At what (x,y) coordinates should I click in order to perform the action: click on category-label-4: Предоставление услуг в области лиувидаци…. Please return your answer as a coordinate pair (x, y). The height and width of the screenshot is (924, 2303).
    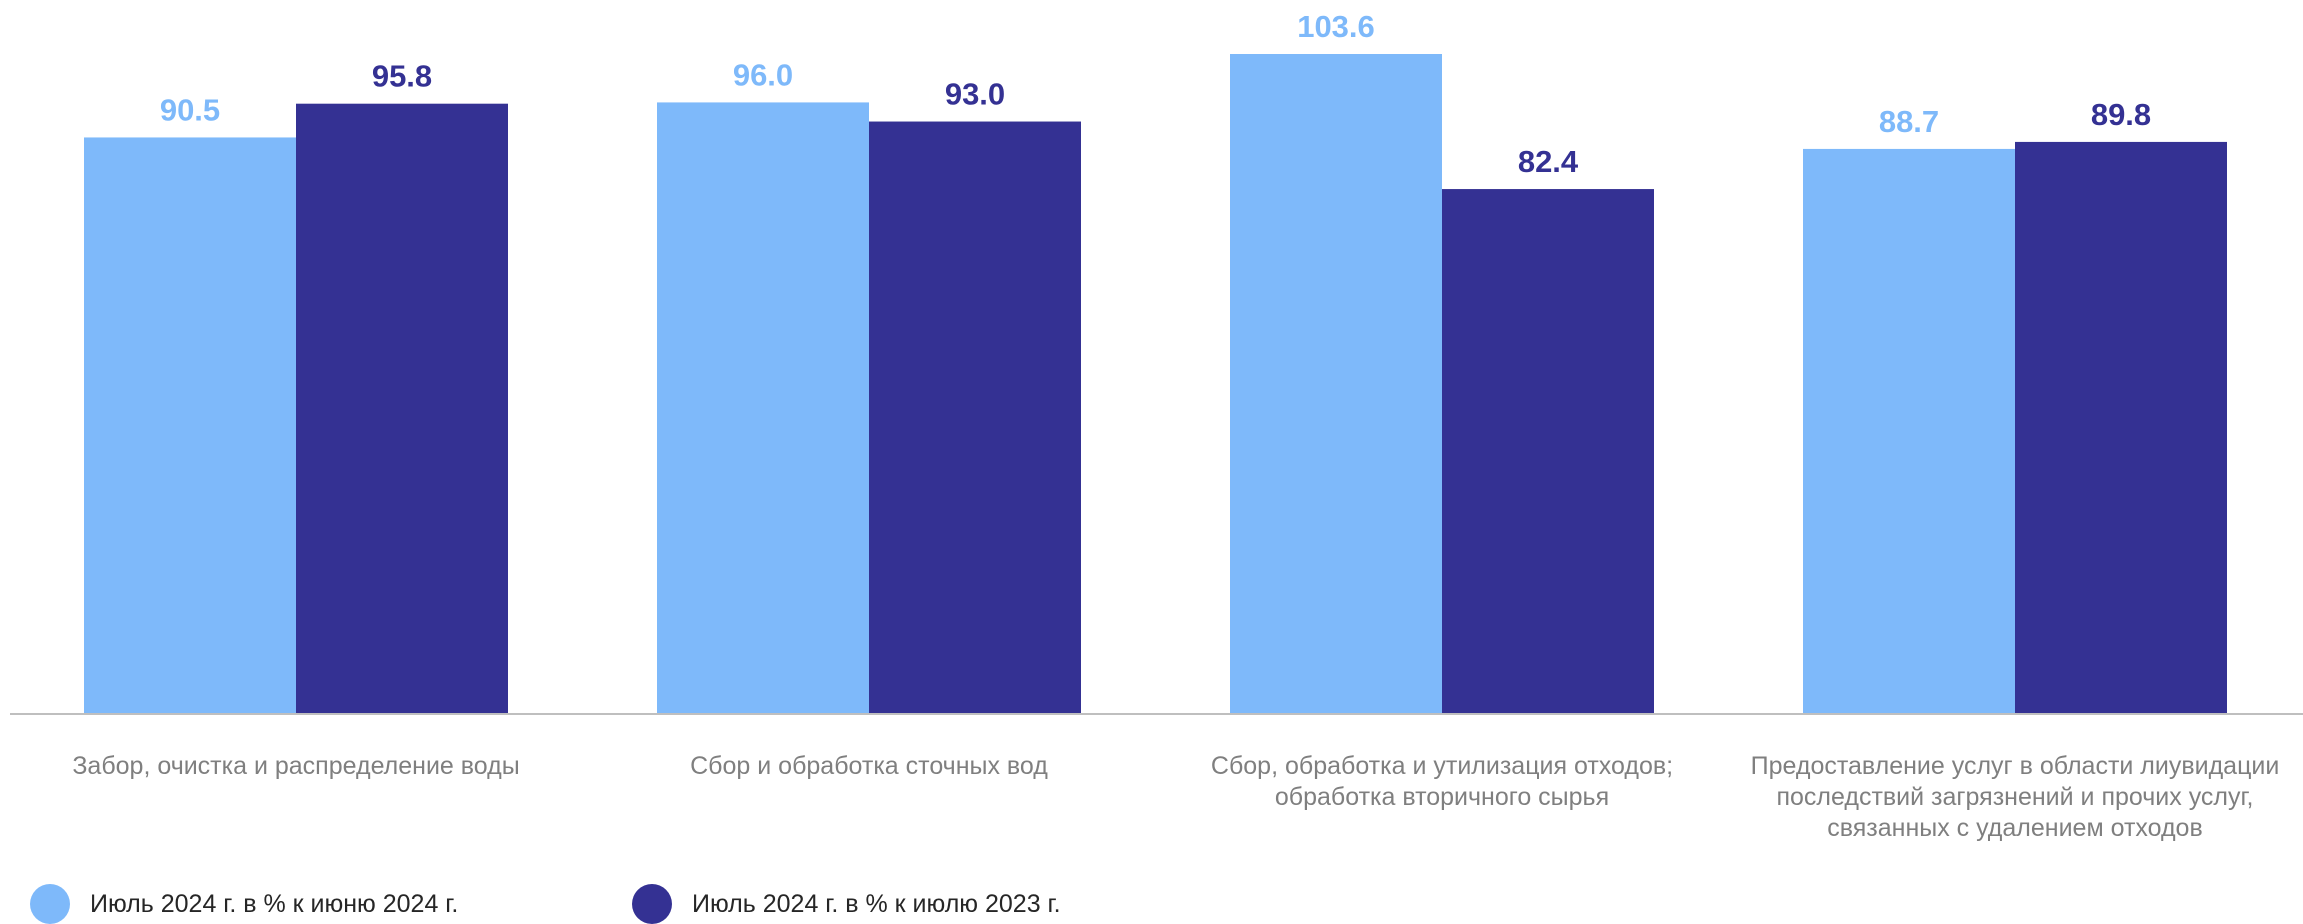
    Looking at the image, I should click on (2015, 797).